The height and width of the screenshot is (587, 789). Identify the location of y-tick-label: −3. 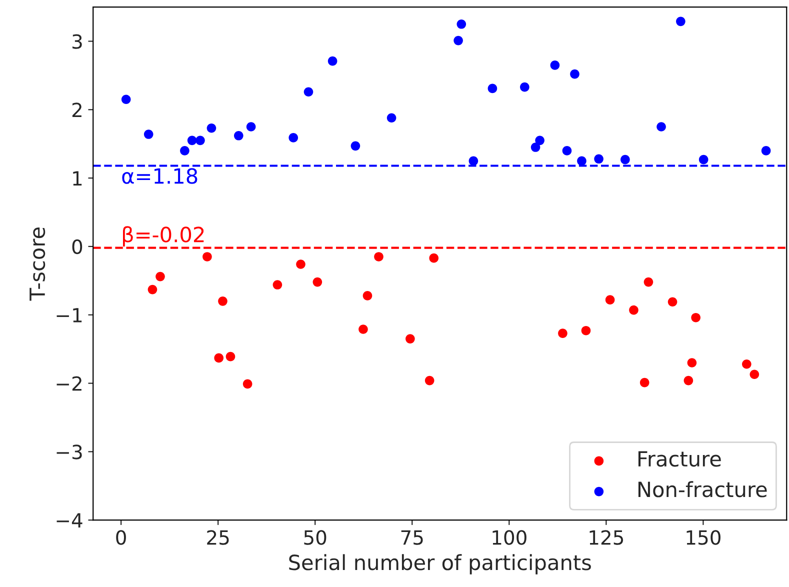
(69, 452).